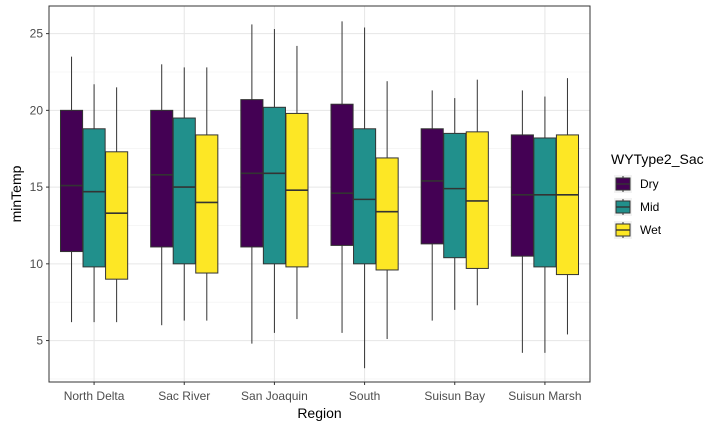 The width and height of the screenshot is (725, 428). I want to click on legend: WYType2_Sac Dry Mid Wet, so click(657, 195).